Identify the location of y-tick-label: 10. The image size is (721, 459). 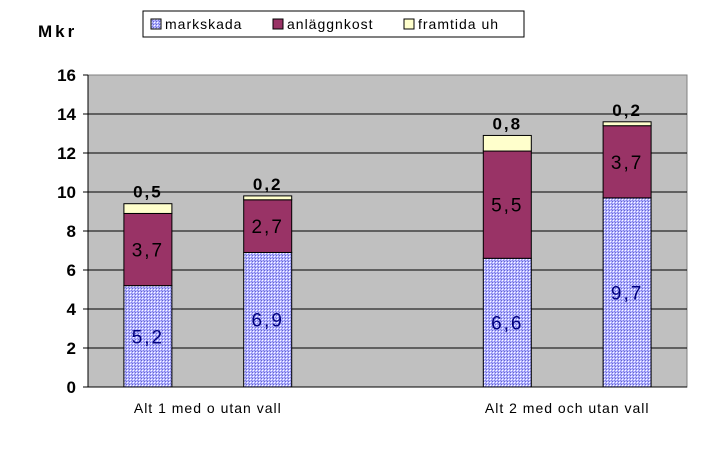
(66, 192).